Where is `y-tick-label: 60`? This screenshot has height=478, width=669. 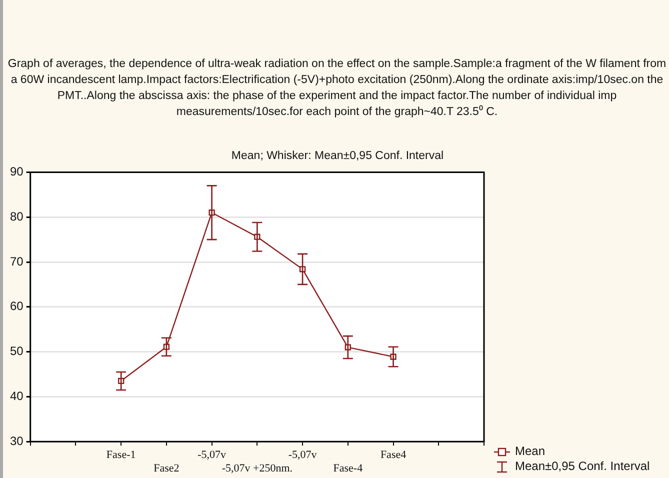
y-tick-label: 60 is located at coordinates (17, 306).